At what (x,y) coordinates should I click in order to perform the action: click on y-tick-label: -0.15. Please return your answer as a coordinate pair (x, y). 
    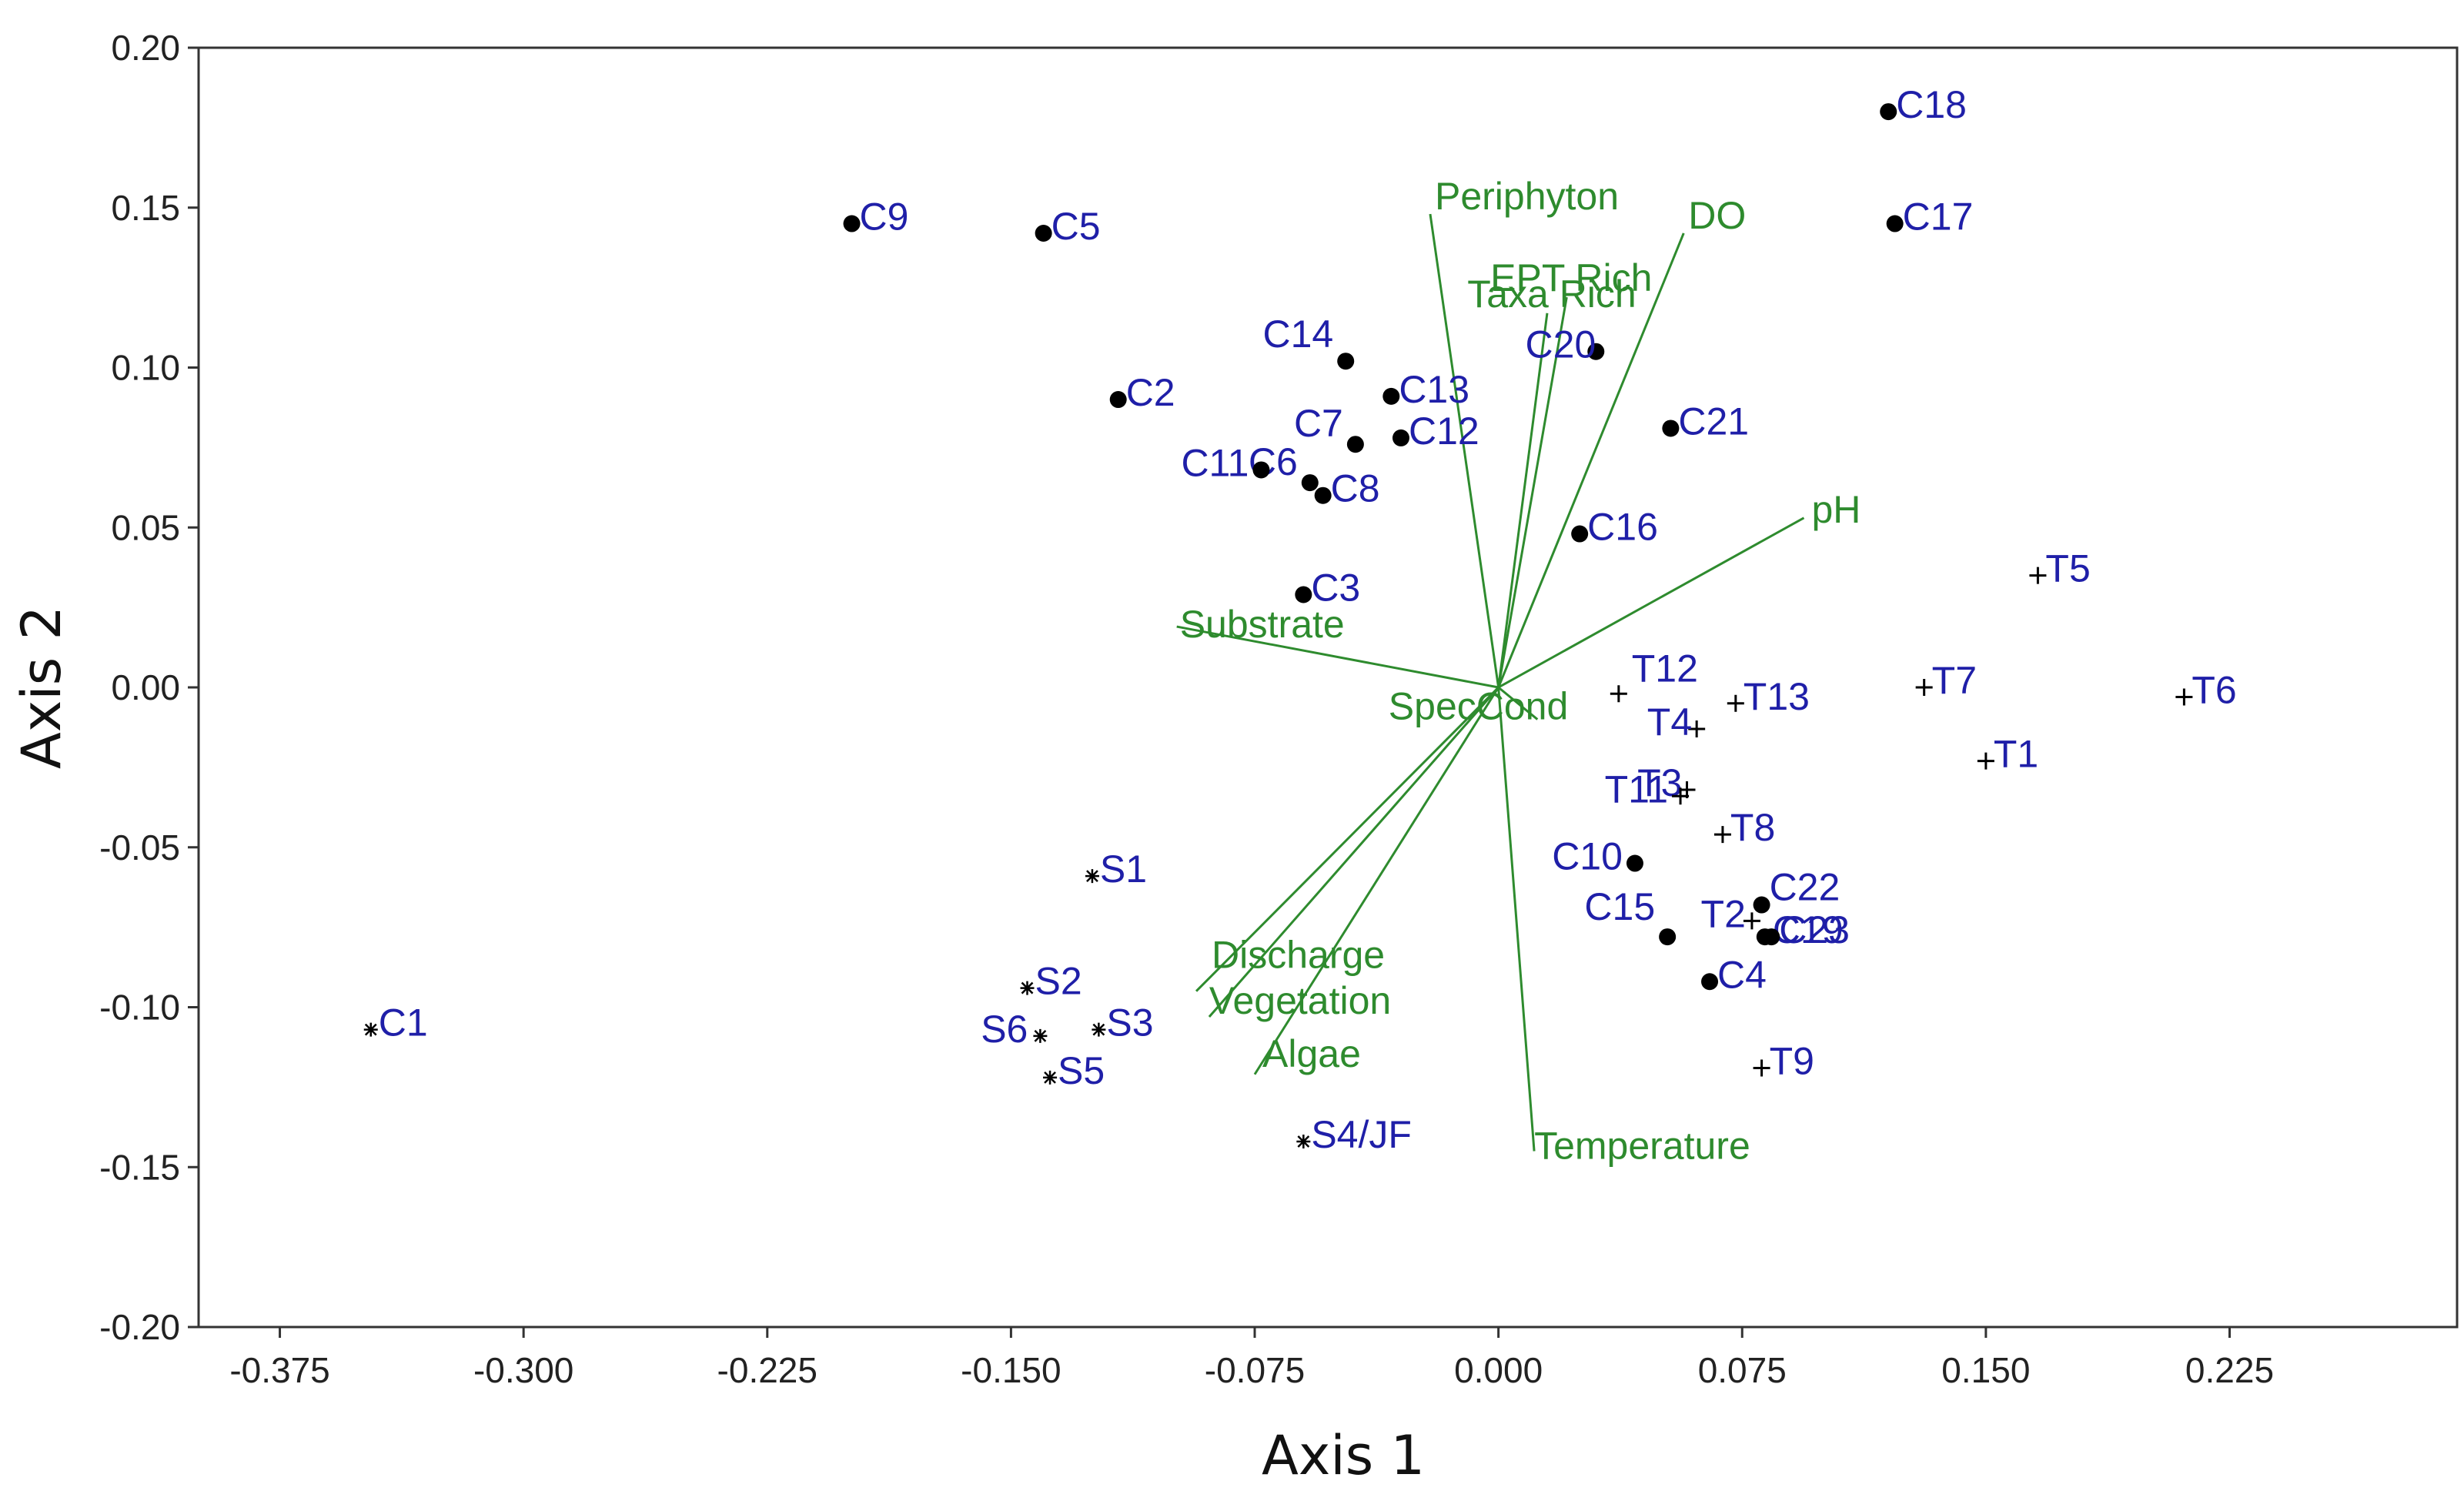
    Looking at the image, I should click on (139, 1167).